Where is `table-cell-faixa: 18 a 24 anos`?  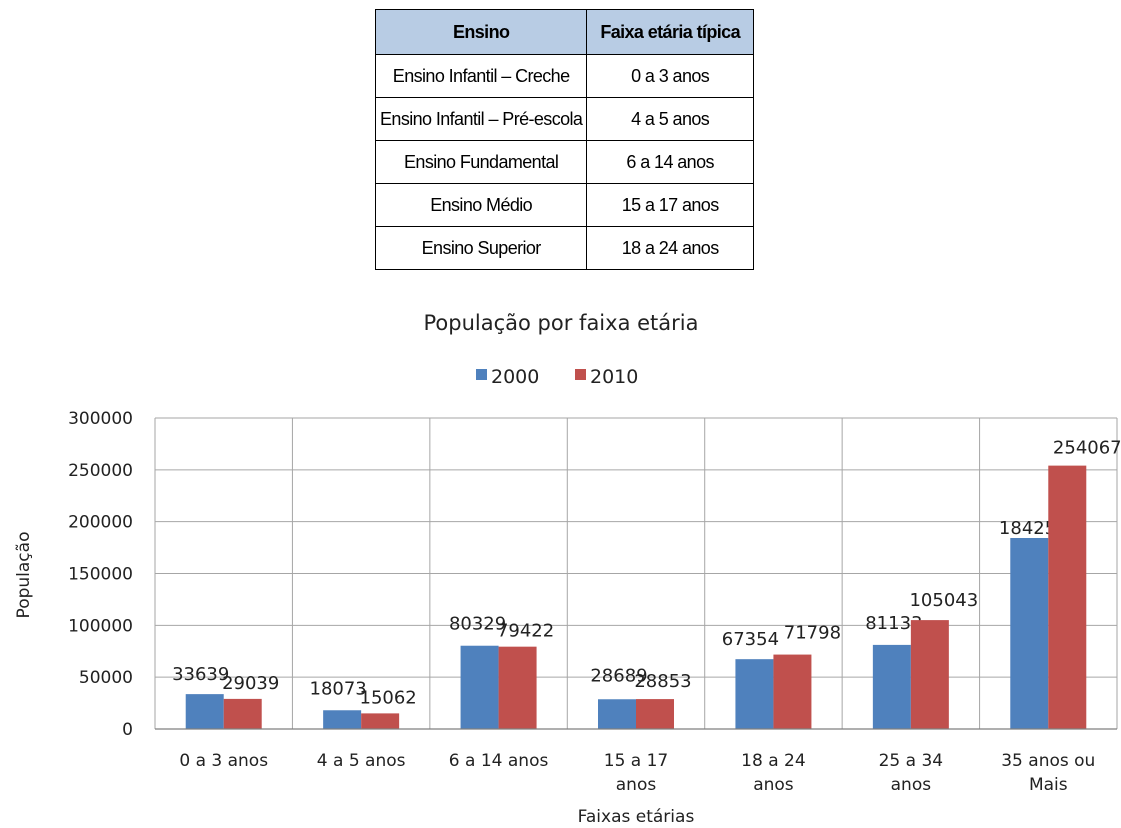
table-cell-faixa: 18 a 24 anos is located at coordinates (670, 248).